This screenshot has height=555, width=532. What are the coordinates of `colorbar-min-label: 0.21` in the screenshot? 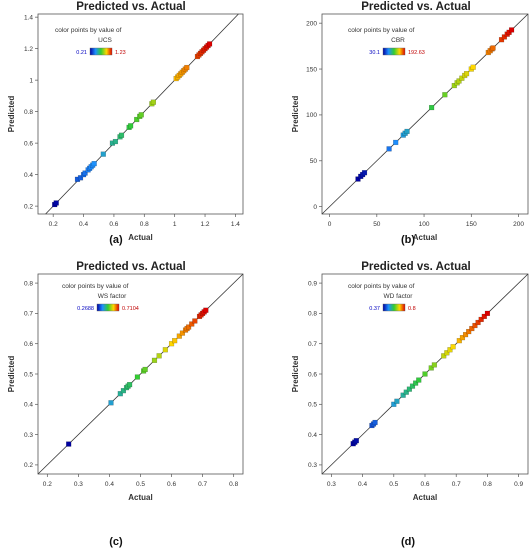 It's located at (81, 53).